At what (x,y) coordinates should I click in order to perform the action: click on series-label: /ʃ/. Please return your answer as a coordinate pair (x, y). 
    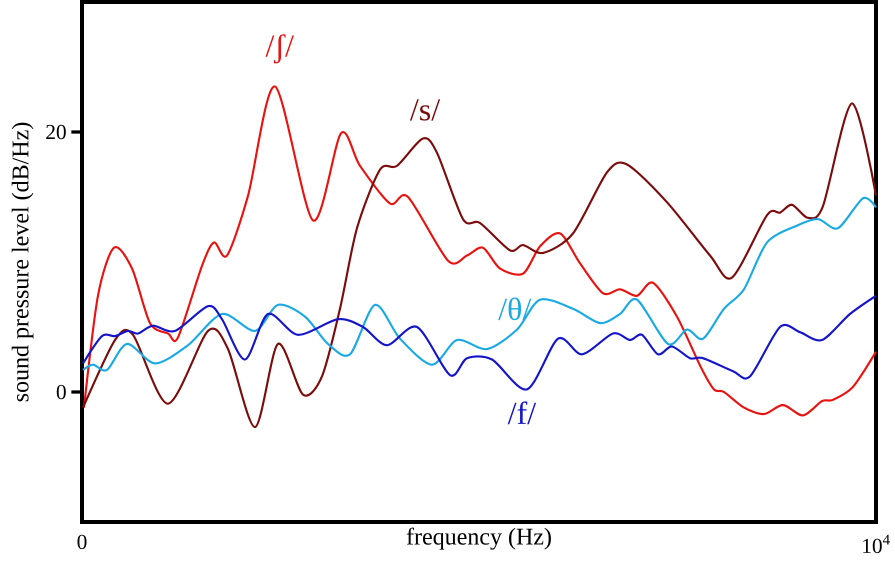
    Looking at the image, I should click on (279, 49).